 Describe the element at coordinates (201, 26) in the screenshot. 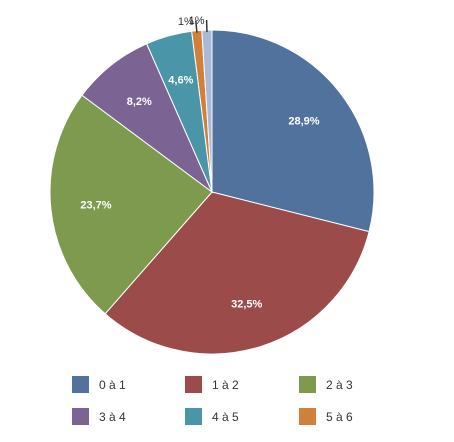

I see `label-leader-lines` at that location.